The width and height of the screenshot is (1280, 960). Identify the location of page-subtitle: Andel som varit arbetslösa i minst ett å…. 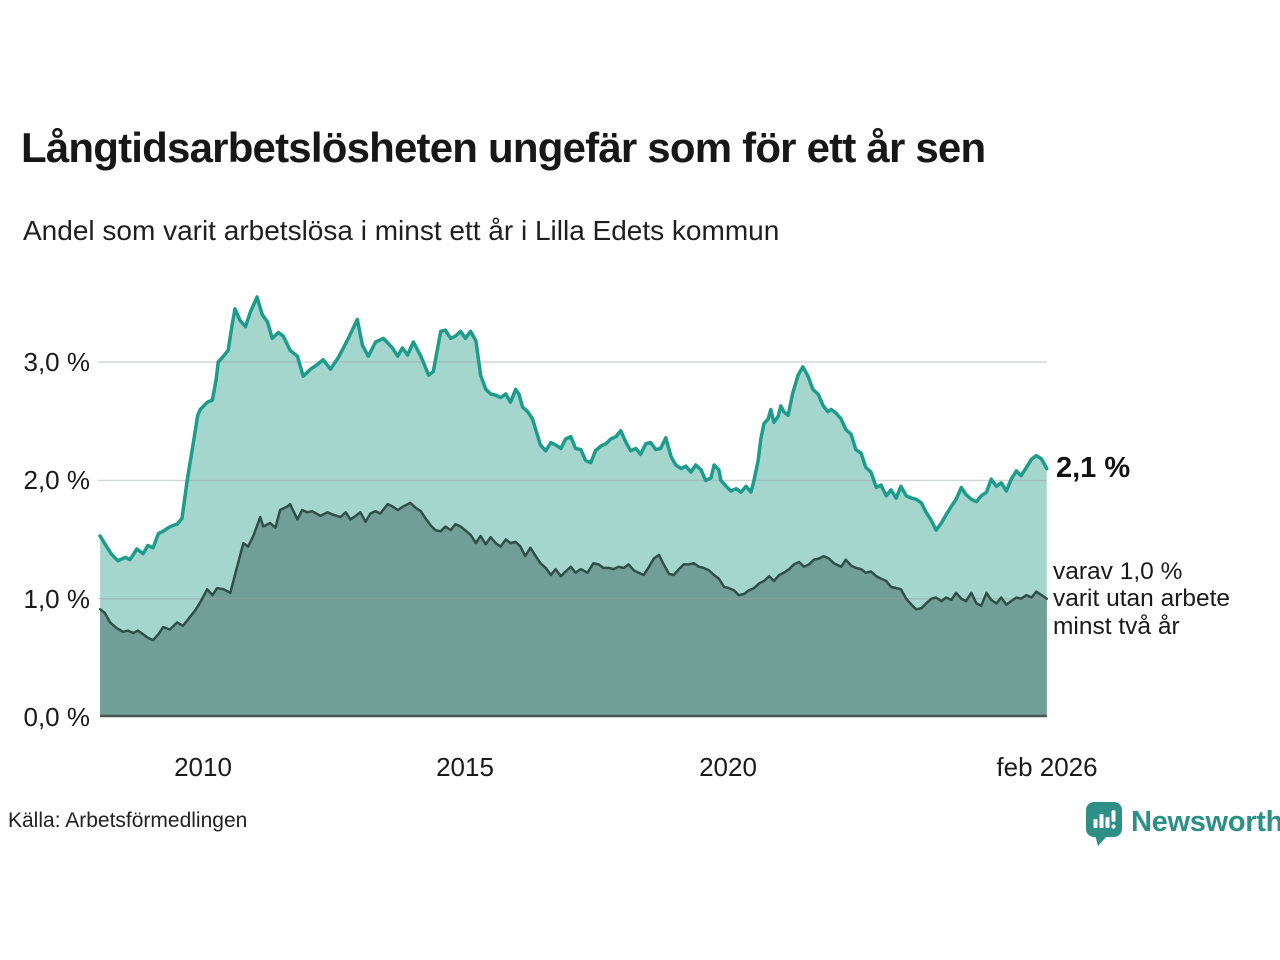
(401, 230).